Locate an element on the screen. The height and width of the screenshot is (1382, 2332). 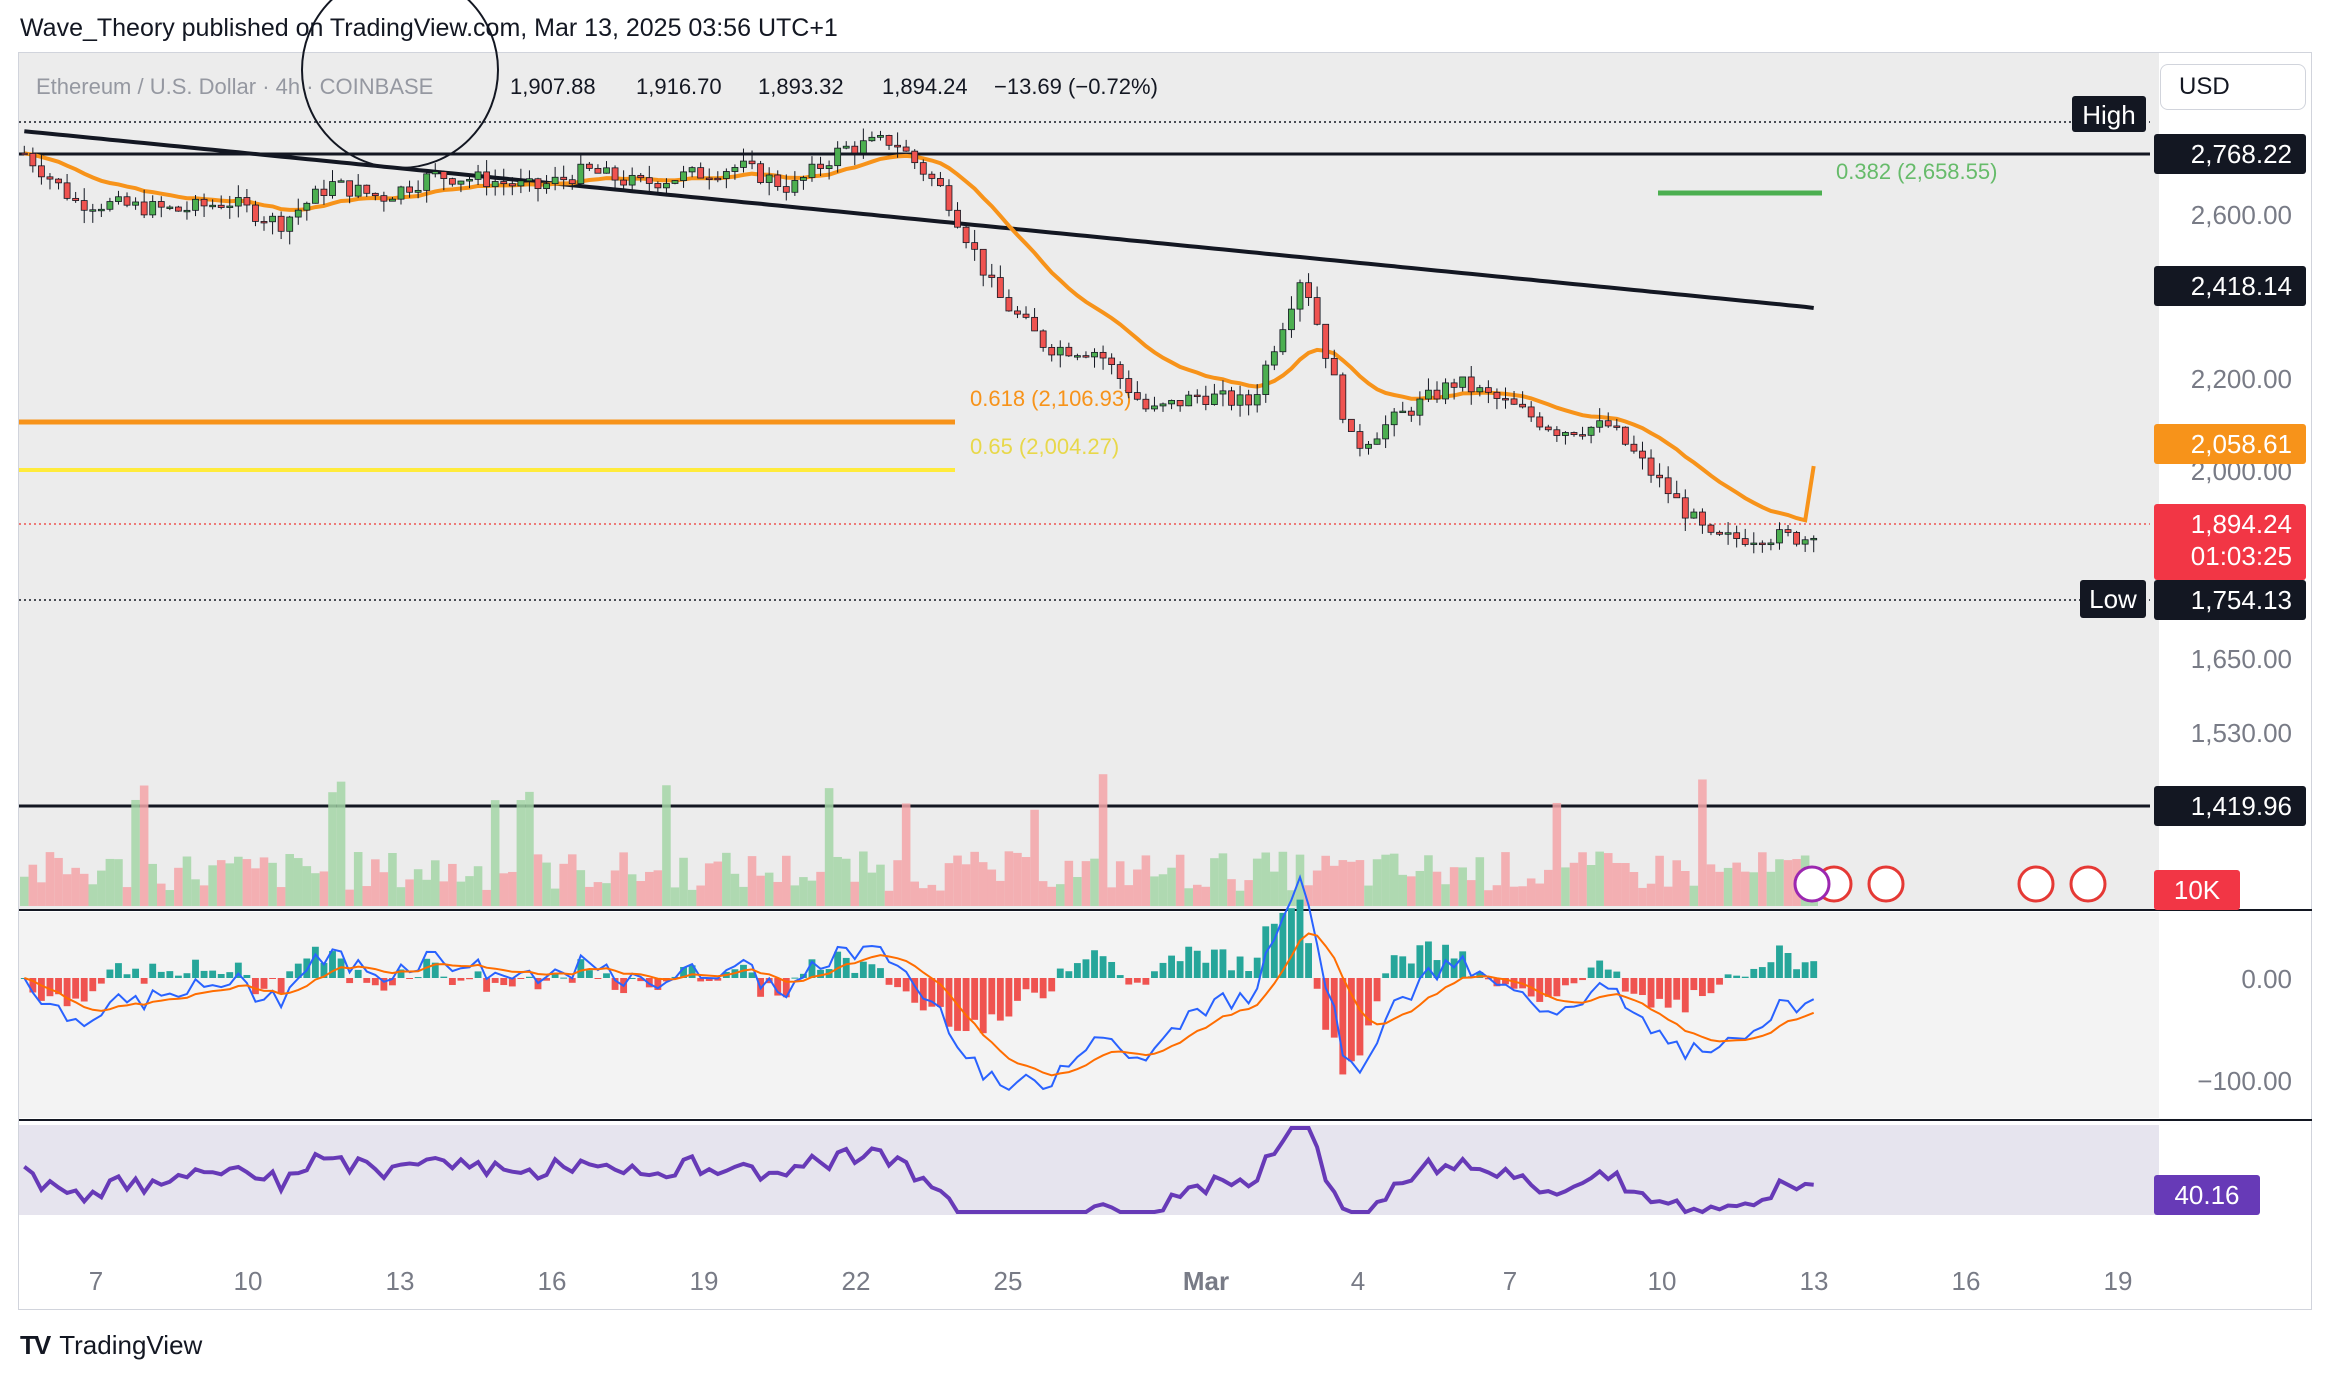
time-axis-label: 16 is located at coordinates (1966, 1281).